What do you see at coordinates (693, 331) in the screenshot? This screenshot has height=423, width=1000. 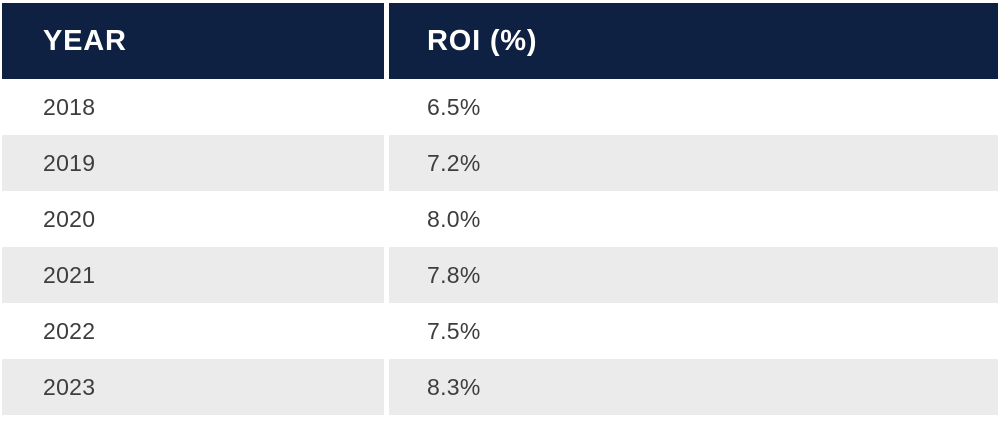 I see `roi-cell: 7.5%` at bounding box center [693, 331].